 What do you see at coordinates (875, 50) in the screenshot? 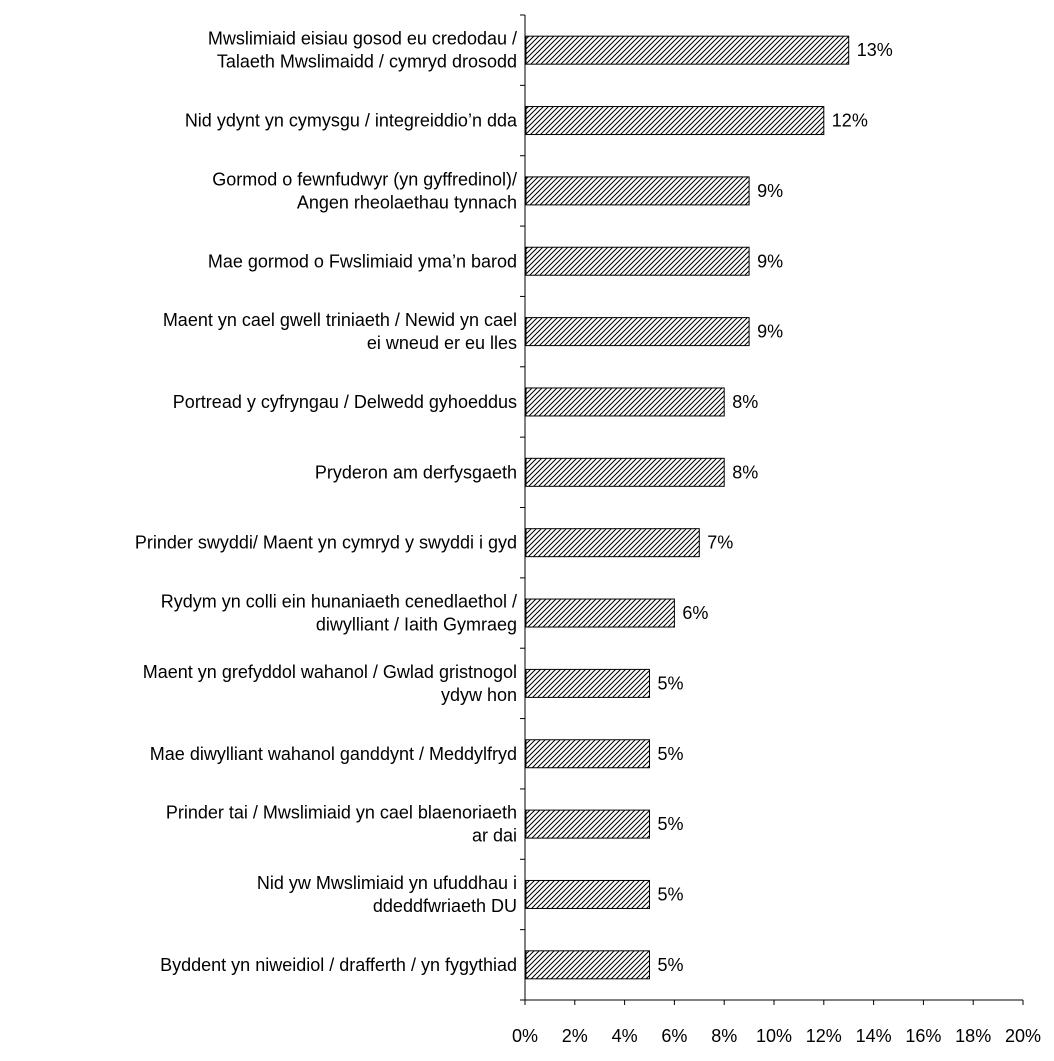
I see `data-label-0: 13%` at bounding box center [875, 50].